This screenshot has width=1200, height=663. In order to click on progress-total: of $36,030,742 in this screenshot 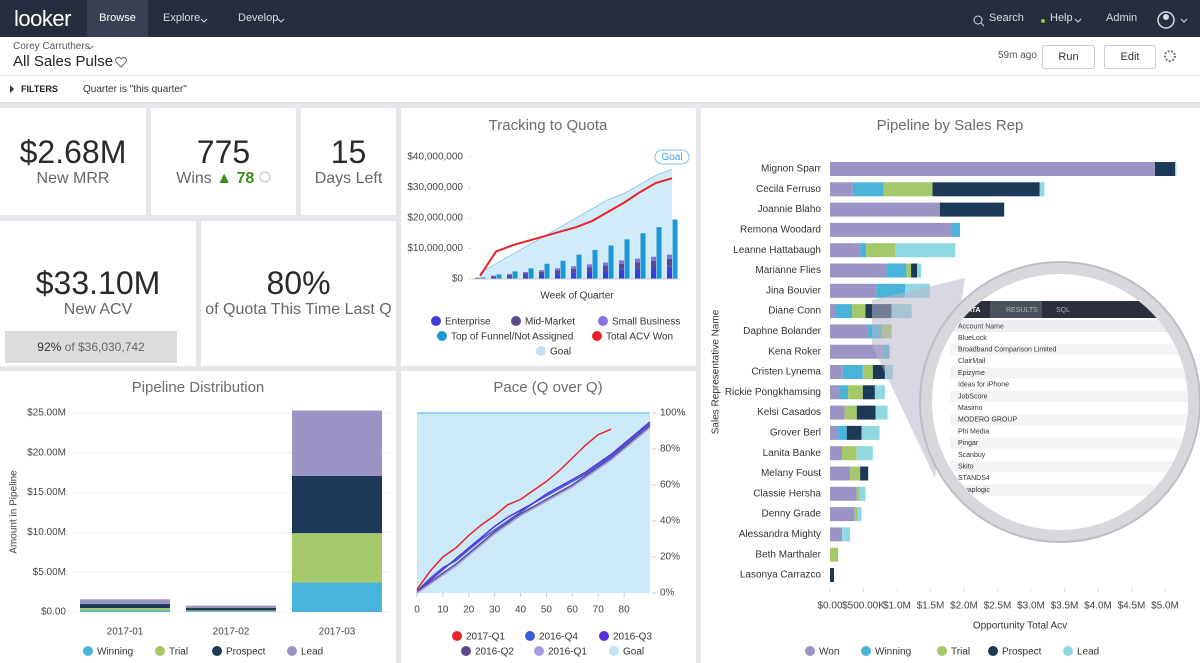, I will do `click(104, 347)`.